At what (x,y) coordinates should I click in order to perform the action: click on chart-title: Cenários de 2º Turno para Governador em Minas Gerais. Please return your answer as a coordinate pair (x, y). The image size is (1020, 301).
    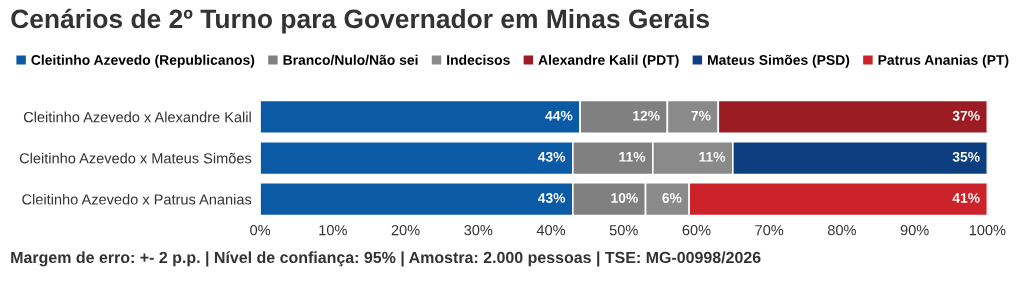
    Looking at the image, I should click on (360, 21).